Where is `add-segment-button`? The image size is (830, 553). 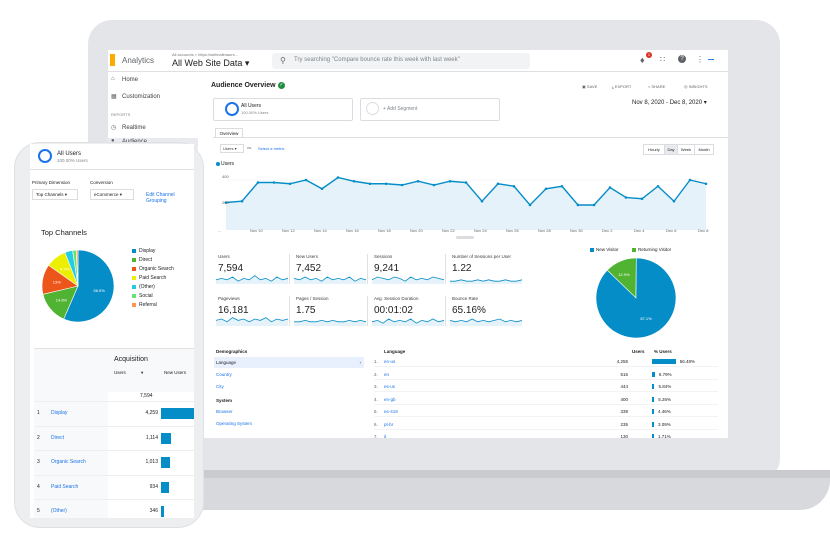
add-segment-button is located at coordinates (430, 109).